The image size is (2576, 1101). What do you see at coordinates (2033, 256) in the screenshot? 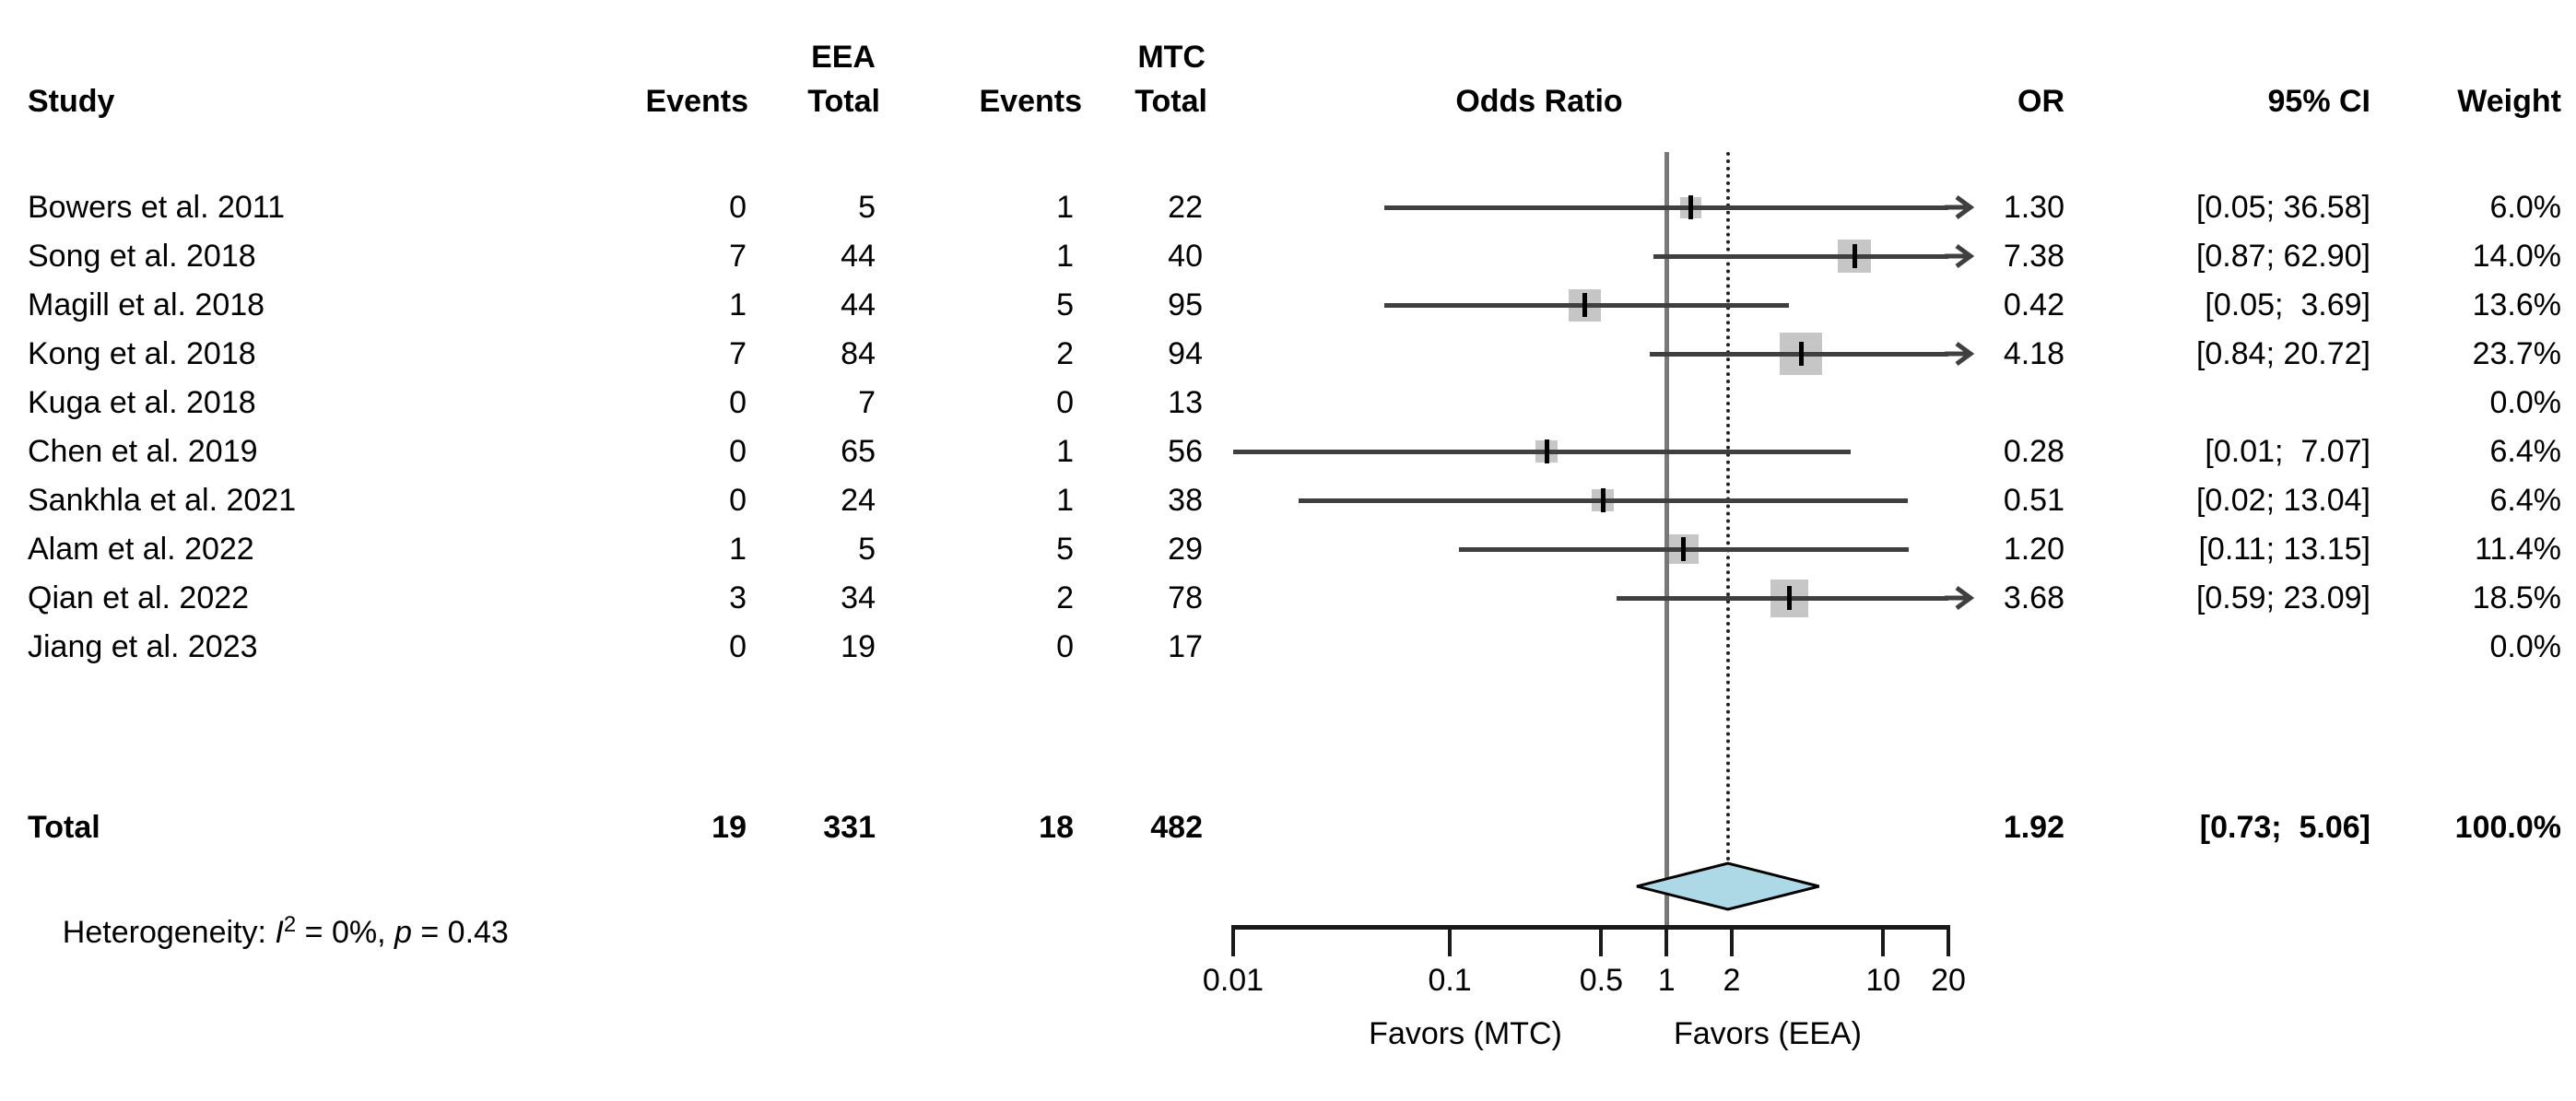
I see `or-value: 7.38` at bounding box center [2033, 256].